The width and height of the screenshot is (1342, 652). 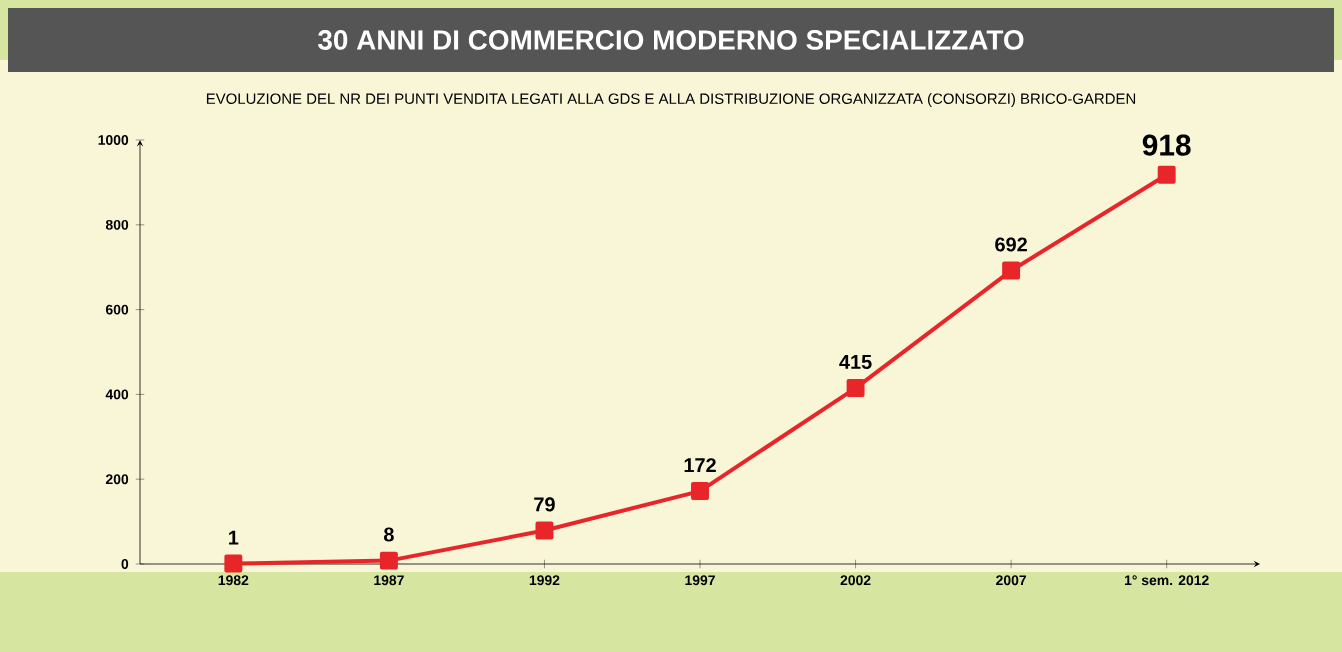 I want to click on data-label: 415, so click(x=855, y=362).